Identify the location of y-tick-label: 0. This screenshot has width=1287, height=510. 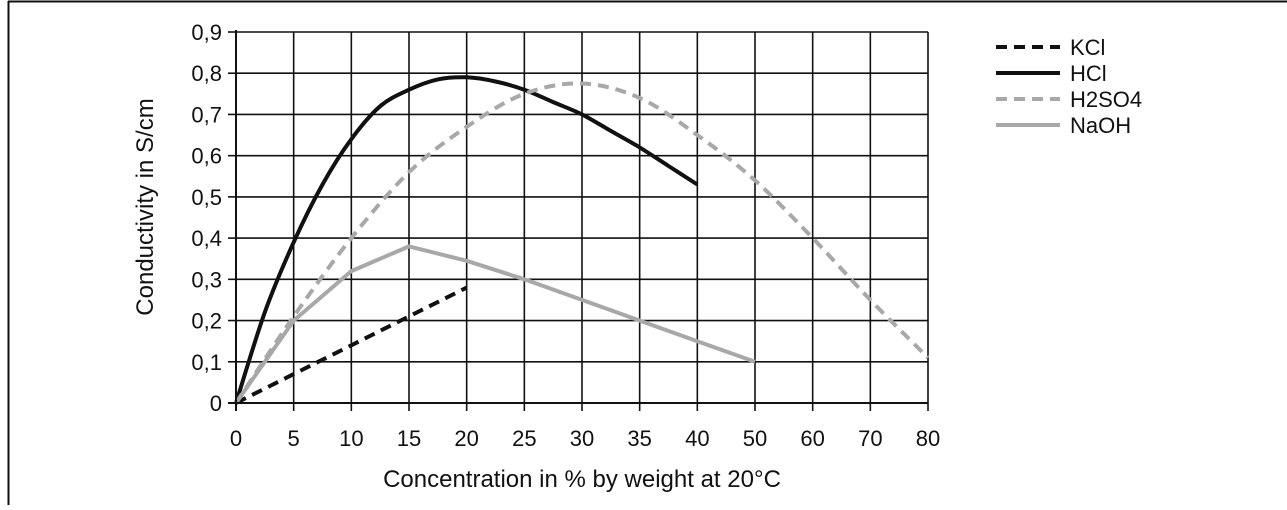
(216, 403).